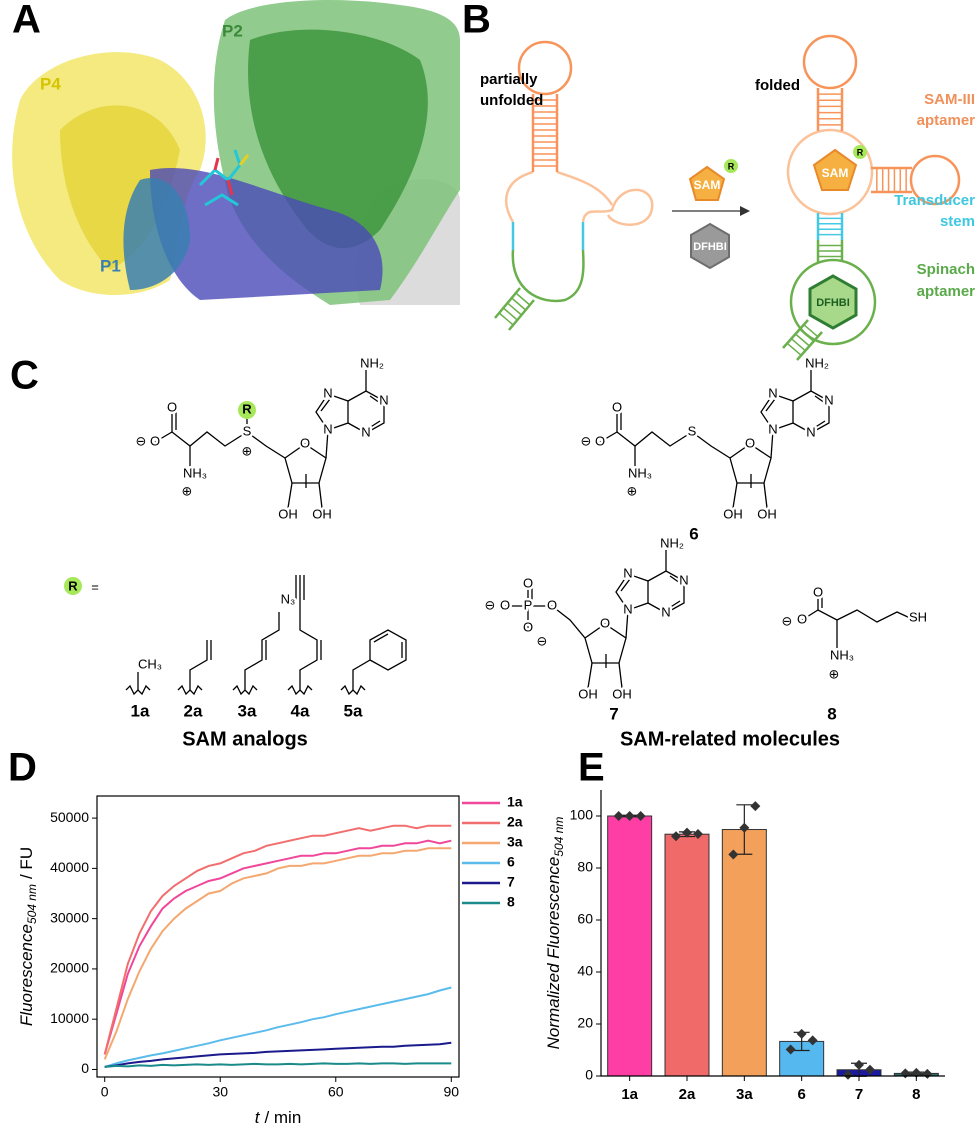  I want to click on dye-icon, so click(710, 246).